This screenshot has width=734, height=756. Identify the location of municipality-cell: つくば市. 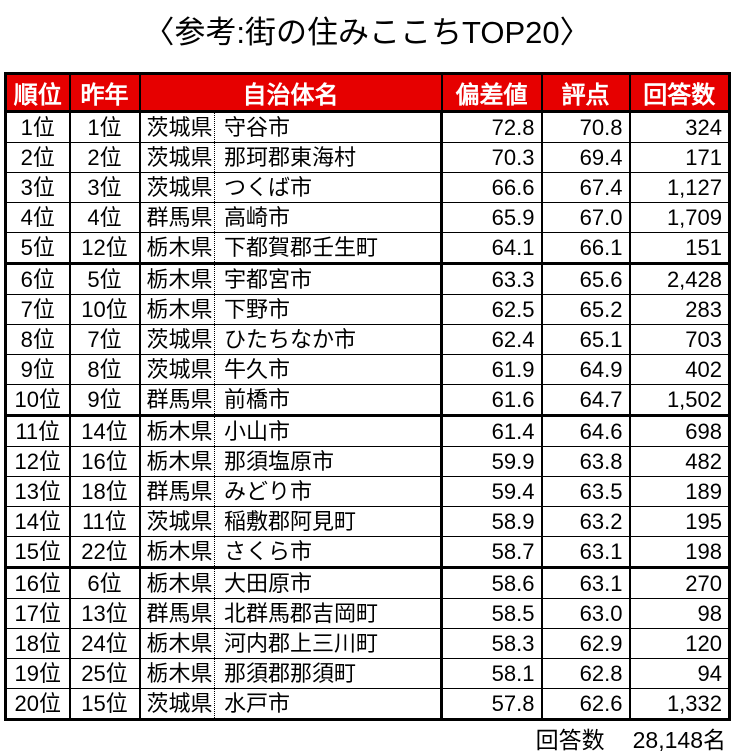
(328, 187).